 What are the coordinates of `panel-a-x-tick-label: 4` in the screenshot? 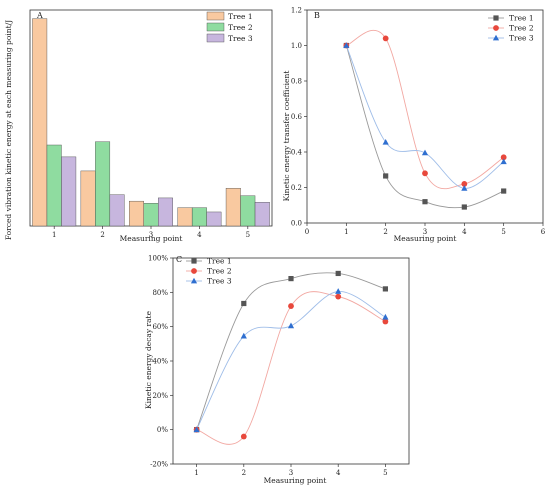 It's located at (199, 235).